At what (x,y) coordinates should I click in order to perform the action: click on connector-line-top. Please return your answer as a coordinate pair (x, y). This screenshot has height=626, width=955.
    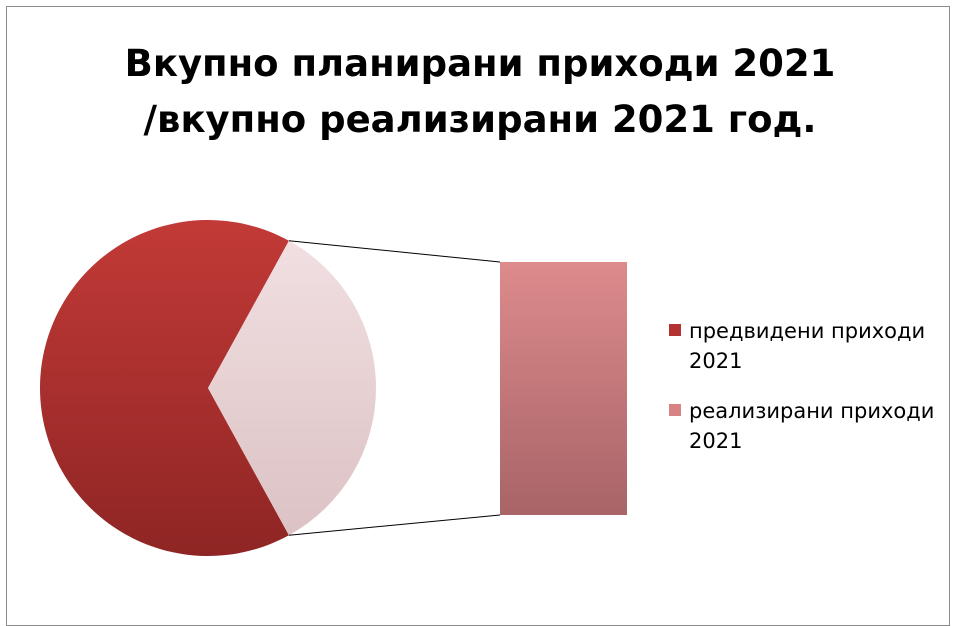
    Looking at the image, I should click on (394, 251).